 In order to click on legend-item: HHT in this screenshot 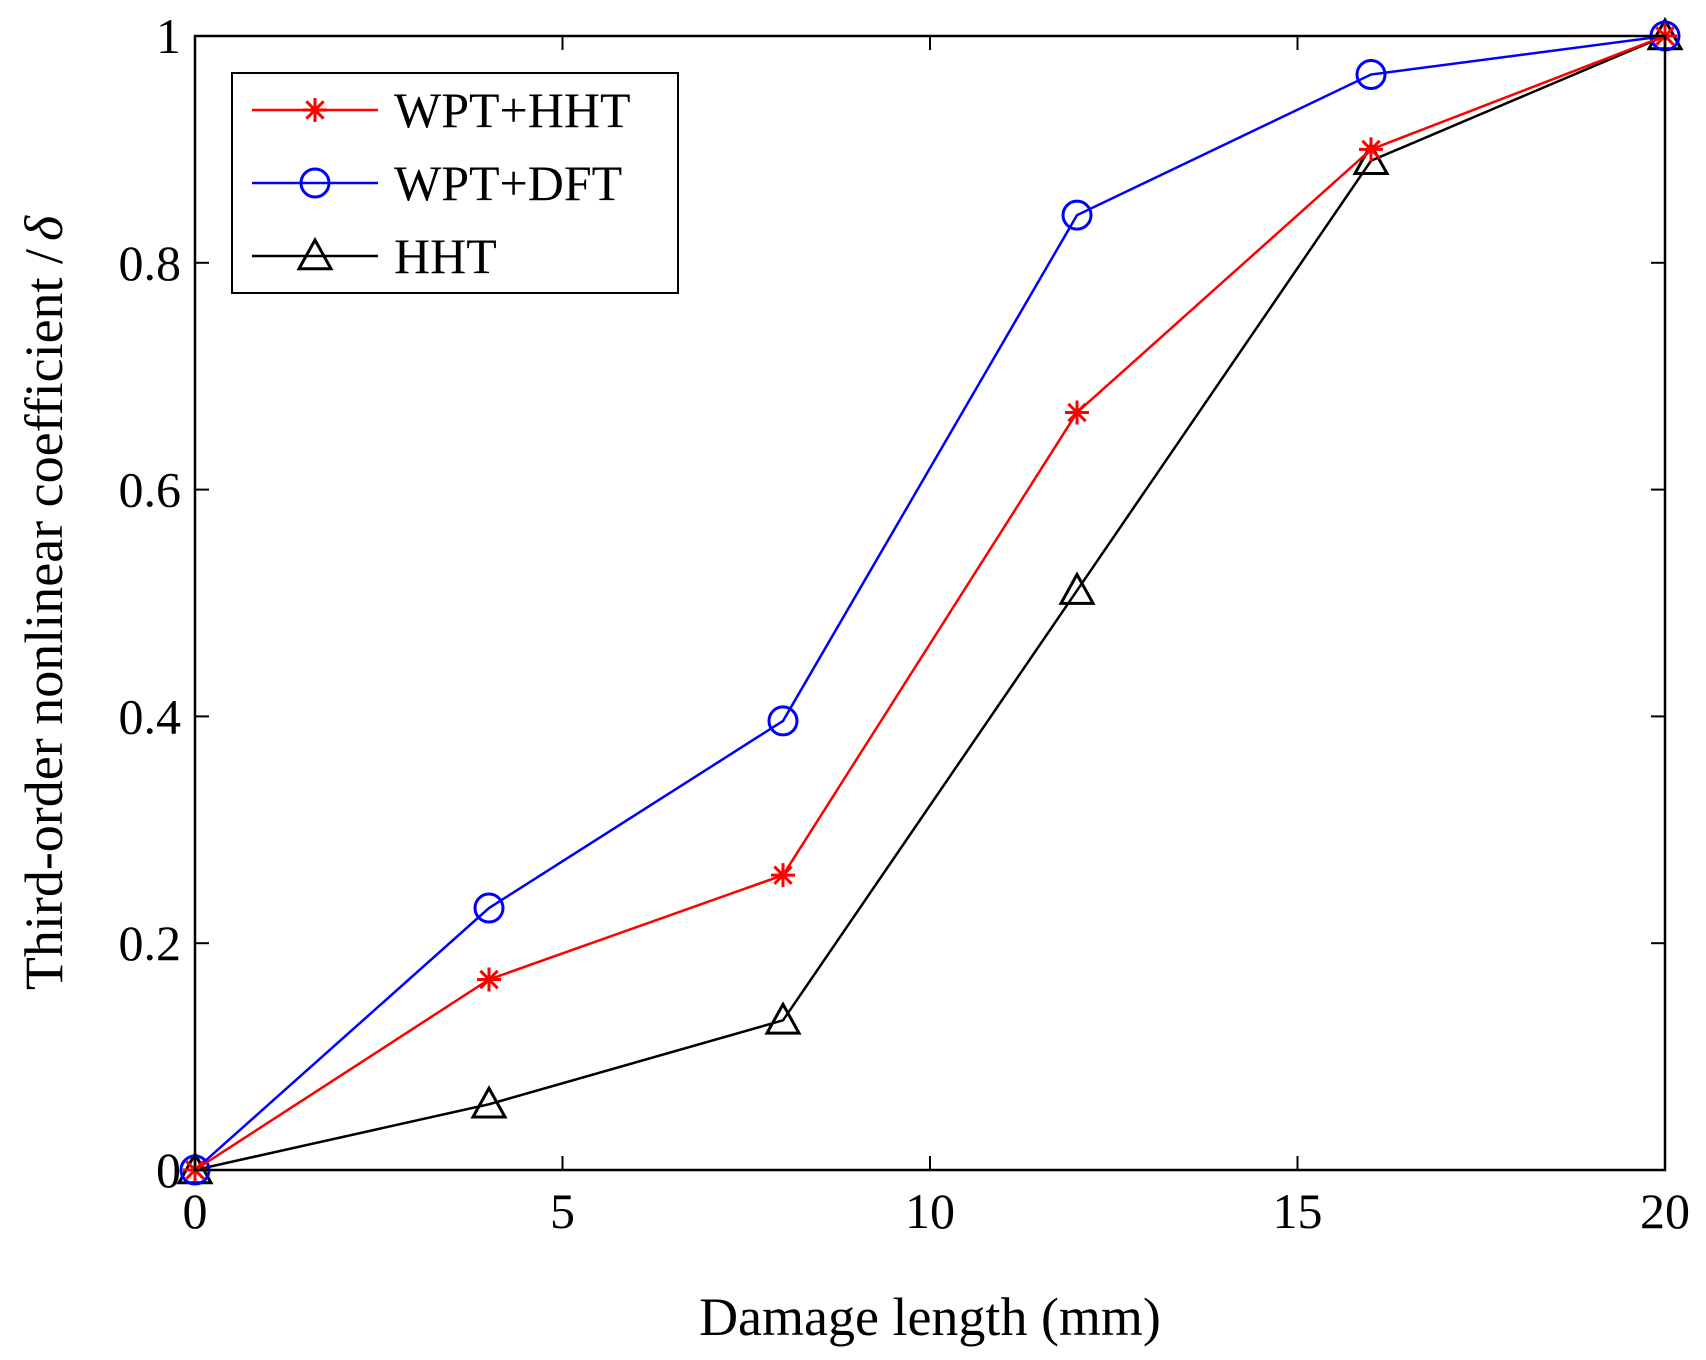, I will do `click(374, 256)`.